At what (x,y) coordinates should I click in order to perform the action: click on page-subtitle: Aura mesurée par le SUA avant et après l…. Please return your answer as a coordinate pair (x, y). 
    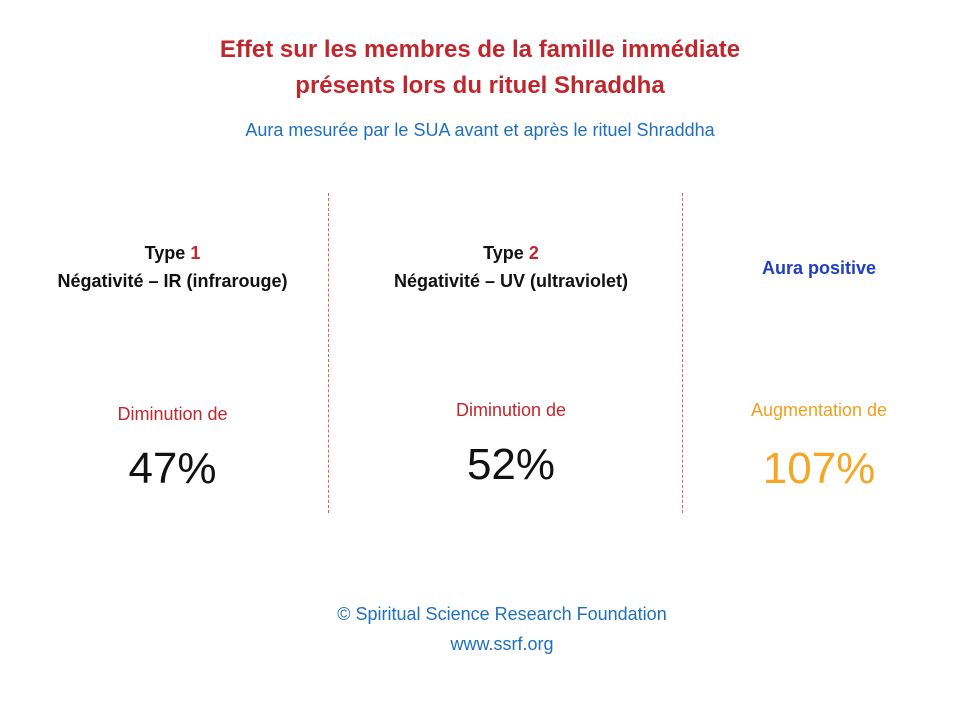
    Looking at the image, I should click on (480, 130).